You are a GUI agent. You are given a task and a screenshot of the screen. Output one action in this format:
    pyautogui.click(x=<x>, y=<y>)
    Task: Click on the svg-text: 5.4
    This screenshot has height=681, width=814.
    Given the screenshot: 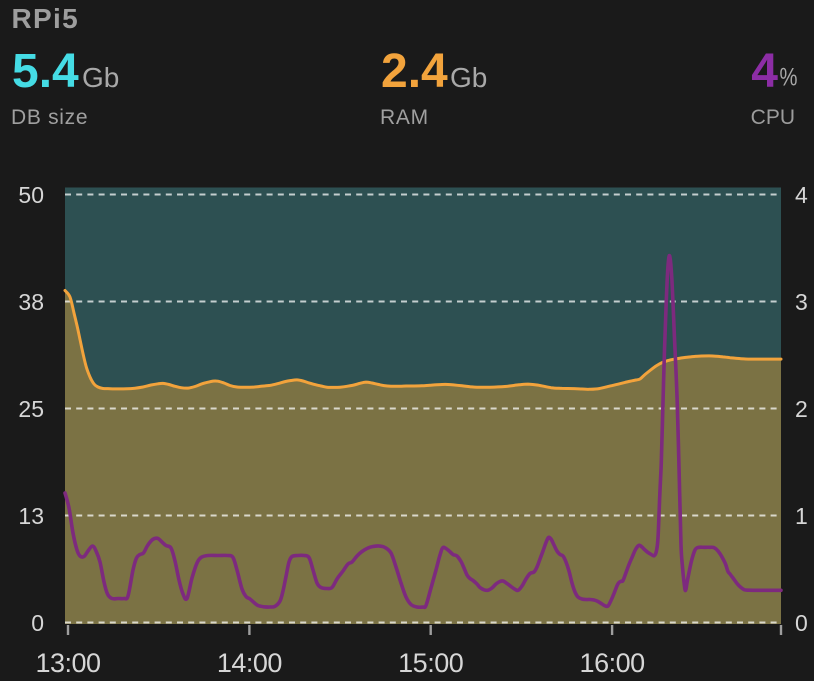 What is the action you would take?
    pyautogui.click(x=45, y=71)
    